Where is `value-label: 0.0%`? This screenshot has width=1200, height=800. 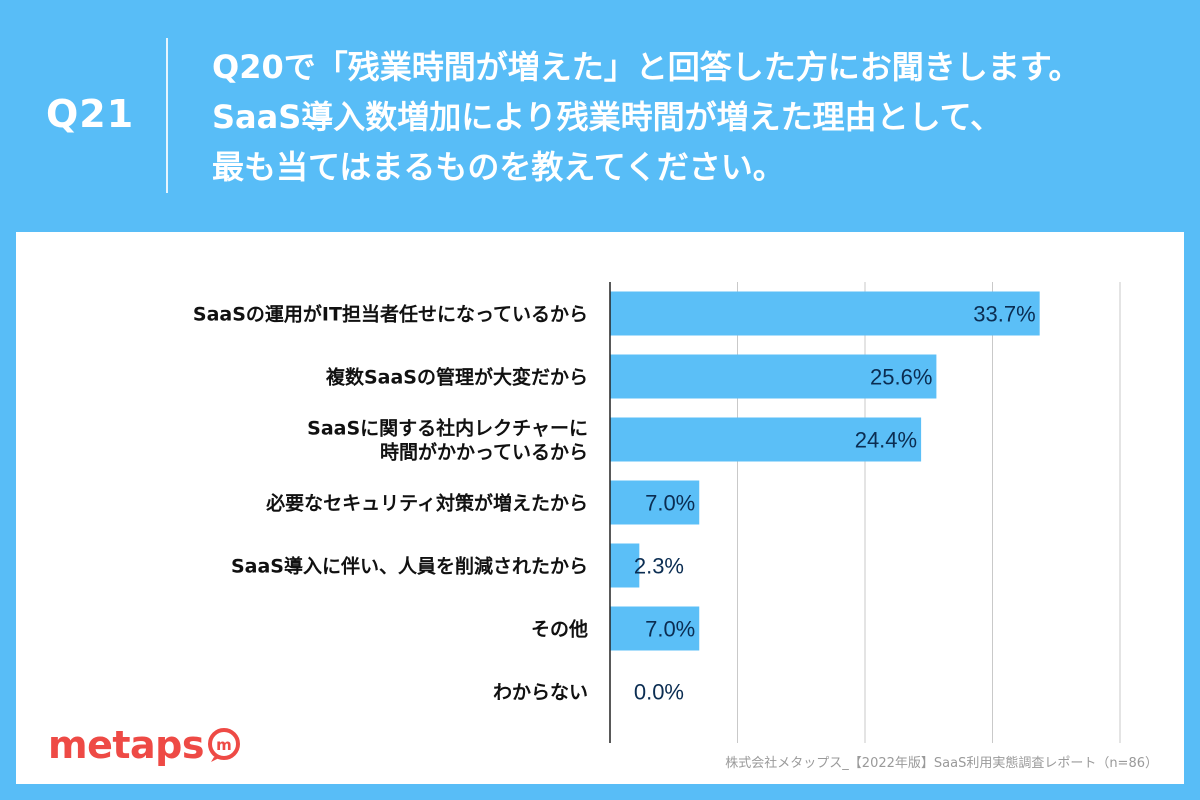
value-label: 0.0% is located at coordinates (659, 692).